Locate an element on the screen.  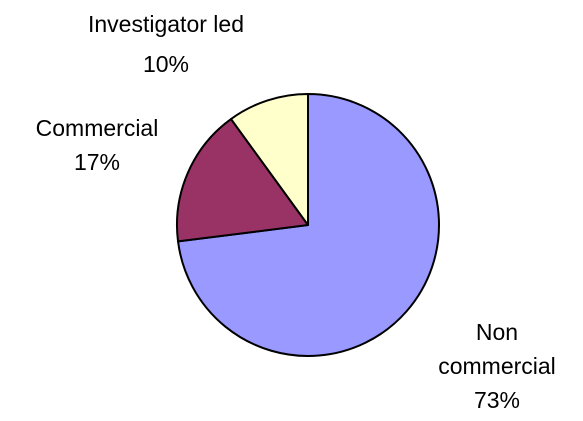
pie-label-line: Commercial is located at coordinates (97, 128).